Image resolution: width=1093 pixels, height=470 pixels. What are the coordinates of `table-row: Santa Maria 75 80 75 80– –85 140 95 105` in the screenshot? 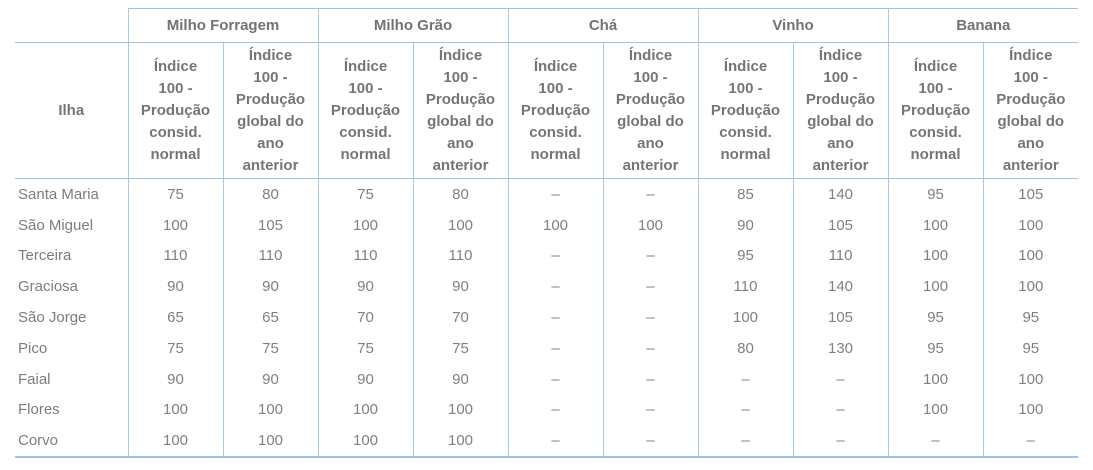 It's located at (547, 194).